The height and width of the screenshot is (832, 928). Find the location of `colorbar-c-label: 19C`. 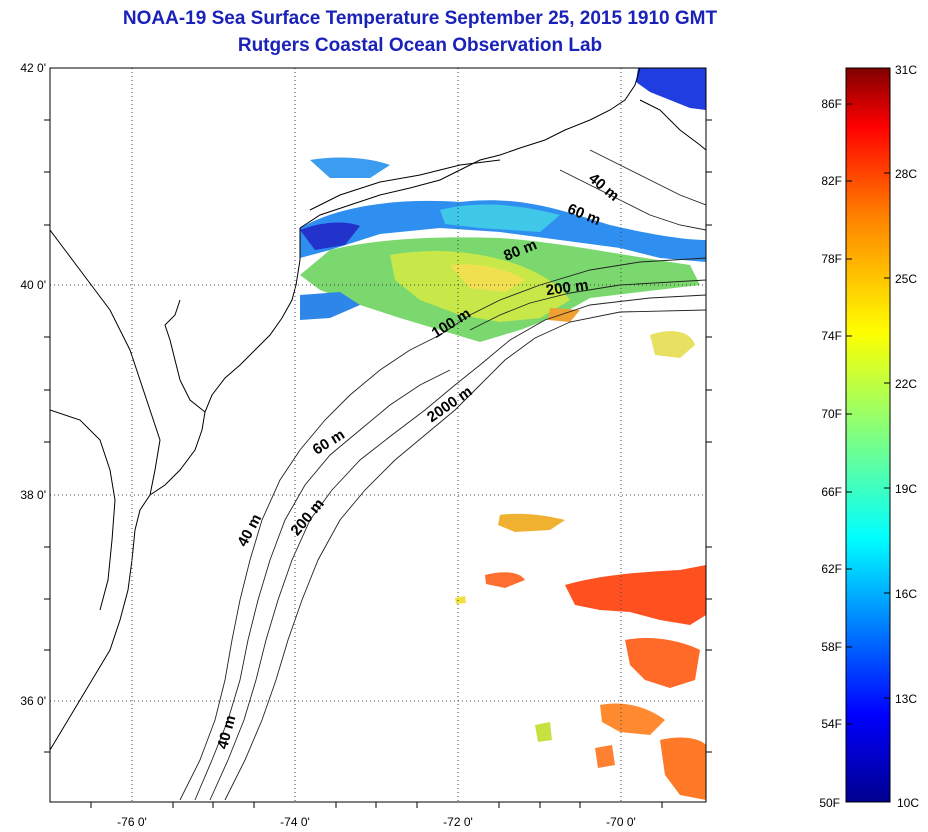

colorbar-c-label: 19C is located at coordinates (906, 489).